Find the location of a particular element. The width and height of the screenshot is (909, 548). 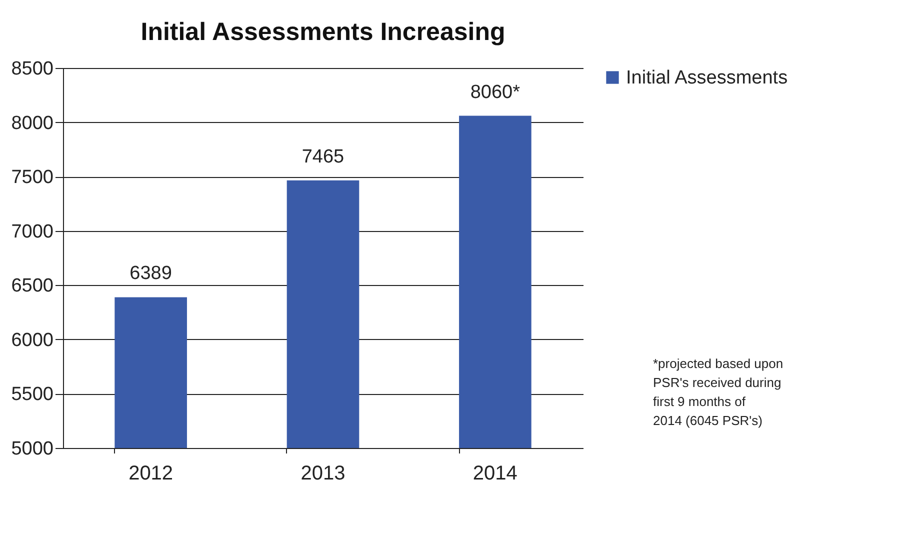

data-label: 6389 is located at coordinates (151, 273).